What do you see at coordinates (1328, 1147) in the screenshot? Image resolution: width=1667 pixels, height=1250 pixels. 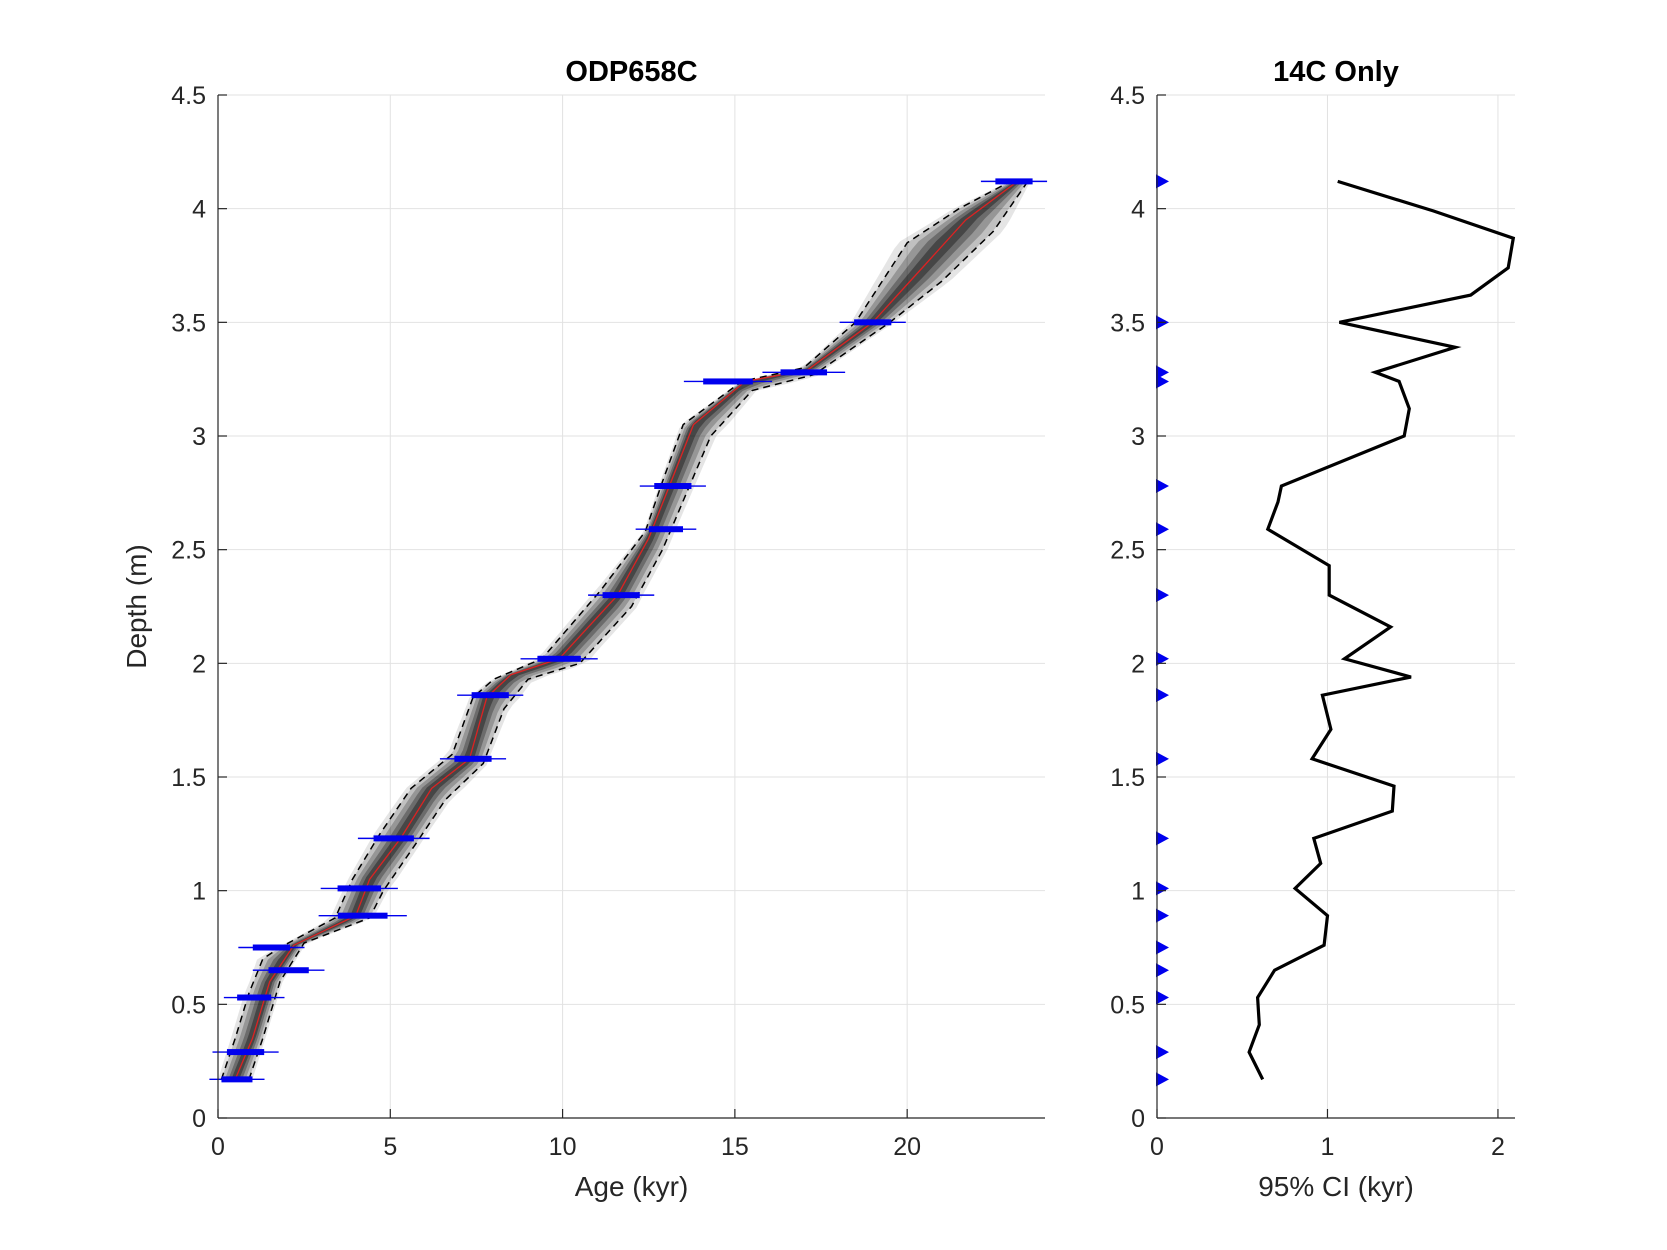 I see `right-x-tick-label: 1` at bounding box center [1328, 1147].